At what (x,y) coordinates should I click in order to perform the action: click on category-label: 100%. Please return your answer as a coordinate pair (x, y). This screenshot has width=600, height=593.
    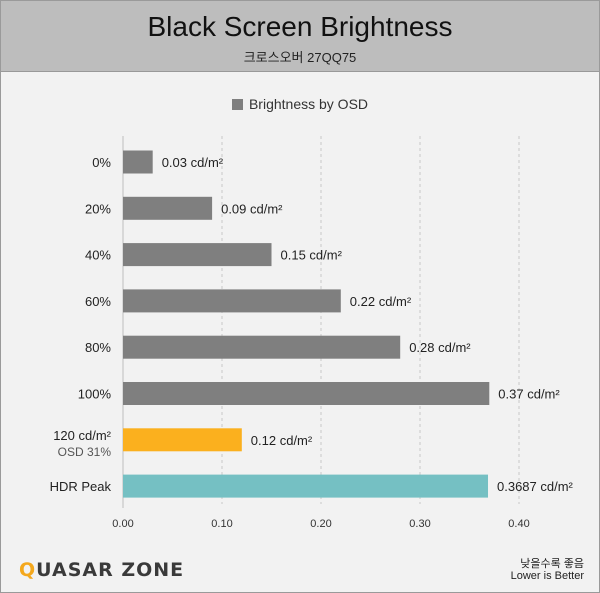
    Looking at the image, I should click on (95, 394).